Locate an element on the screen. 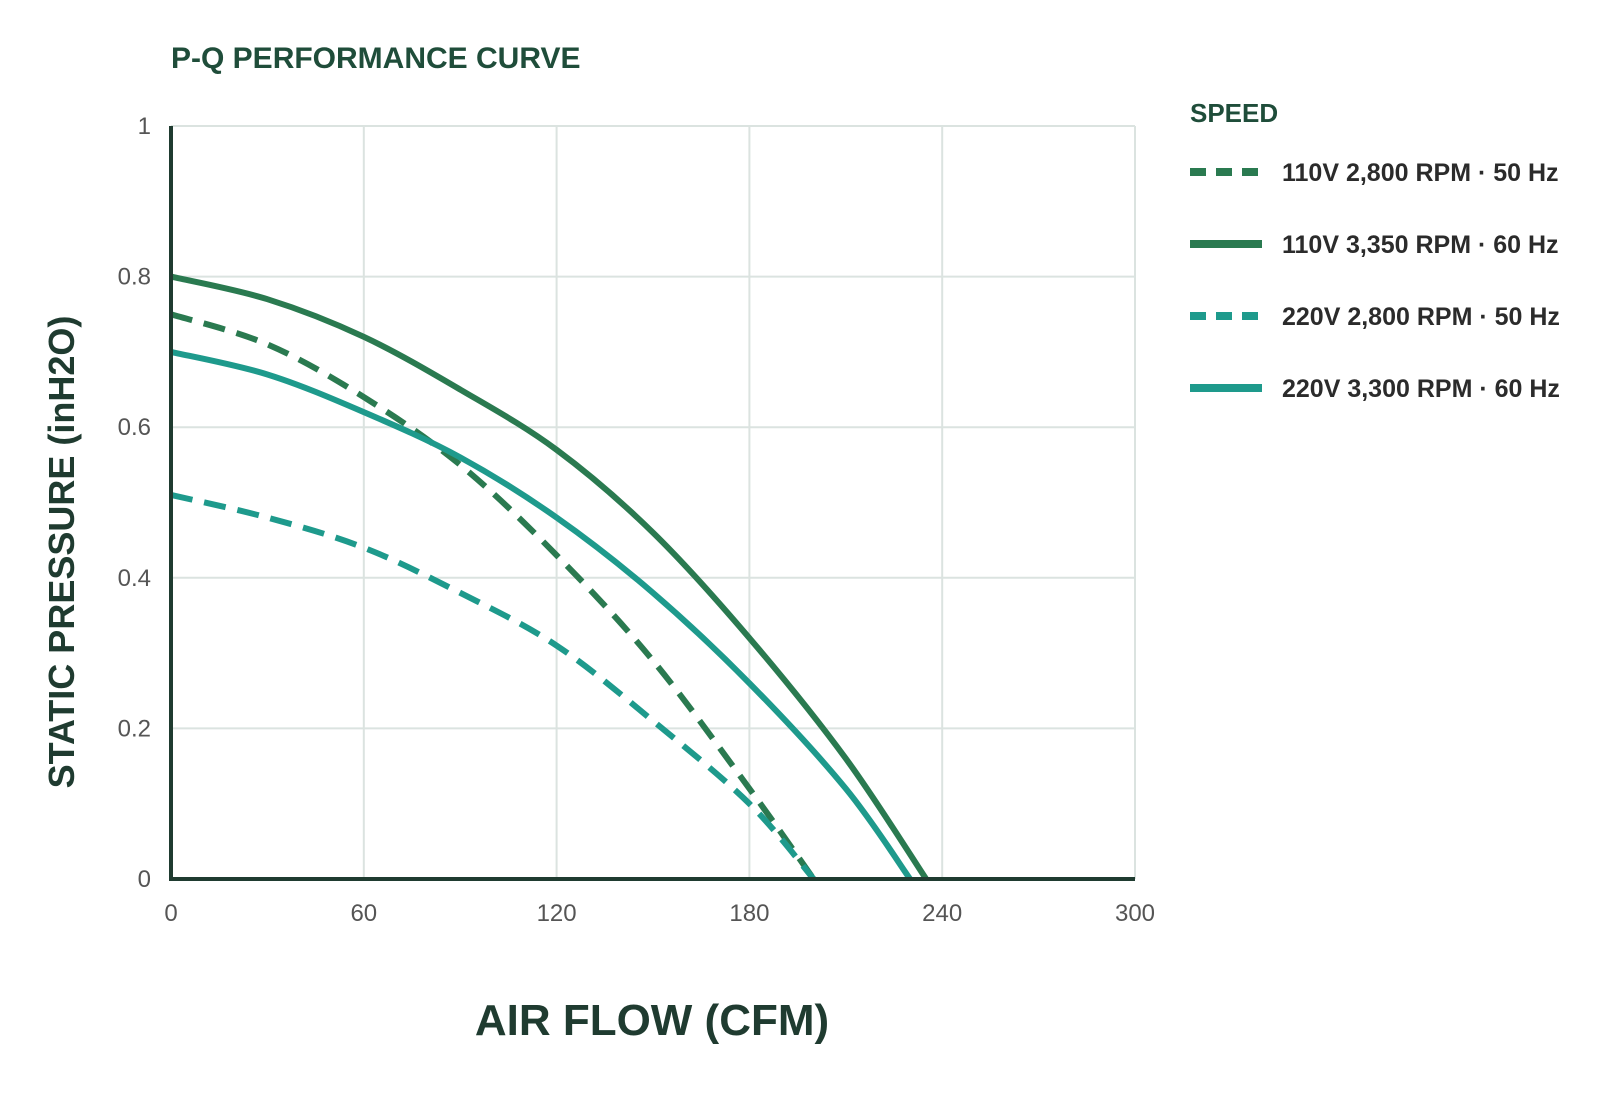  legend-title: SPEED is located at coordinates (1234, 113).